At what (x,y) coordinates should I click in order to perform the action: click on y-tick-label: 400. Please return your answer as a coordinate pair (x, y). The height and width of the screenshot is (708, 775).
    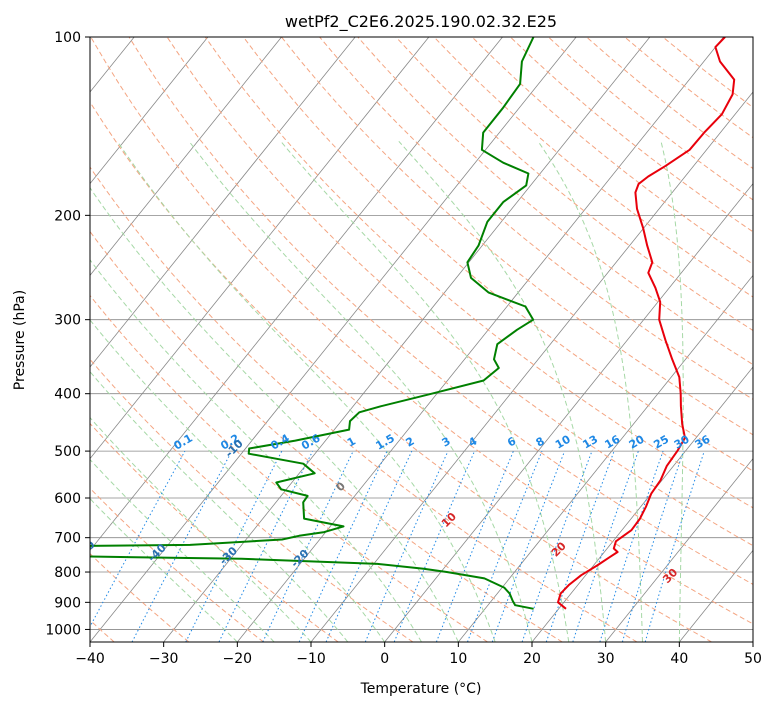
    Looking at the image, I should click on (67, 395).